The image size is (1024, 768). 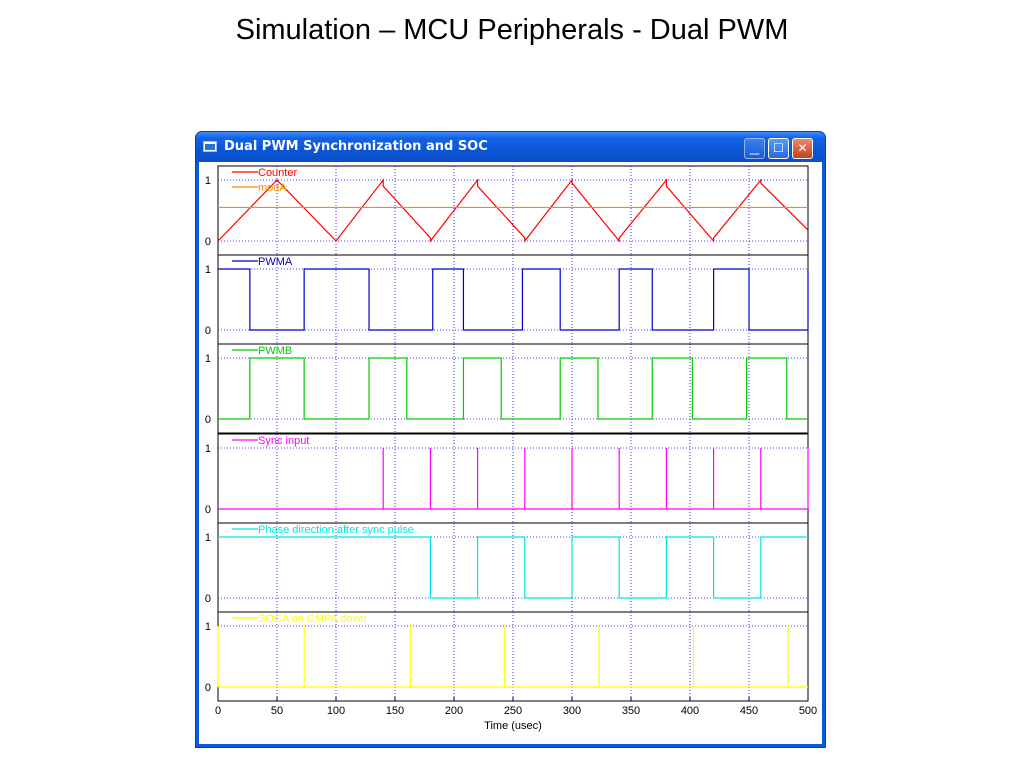 What do you see at coordinates (513, 726) in the screenshot?
I see `x-axis-label: Time (usec)` at bounding box center [513, 726].